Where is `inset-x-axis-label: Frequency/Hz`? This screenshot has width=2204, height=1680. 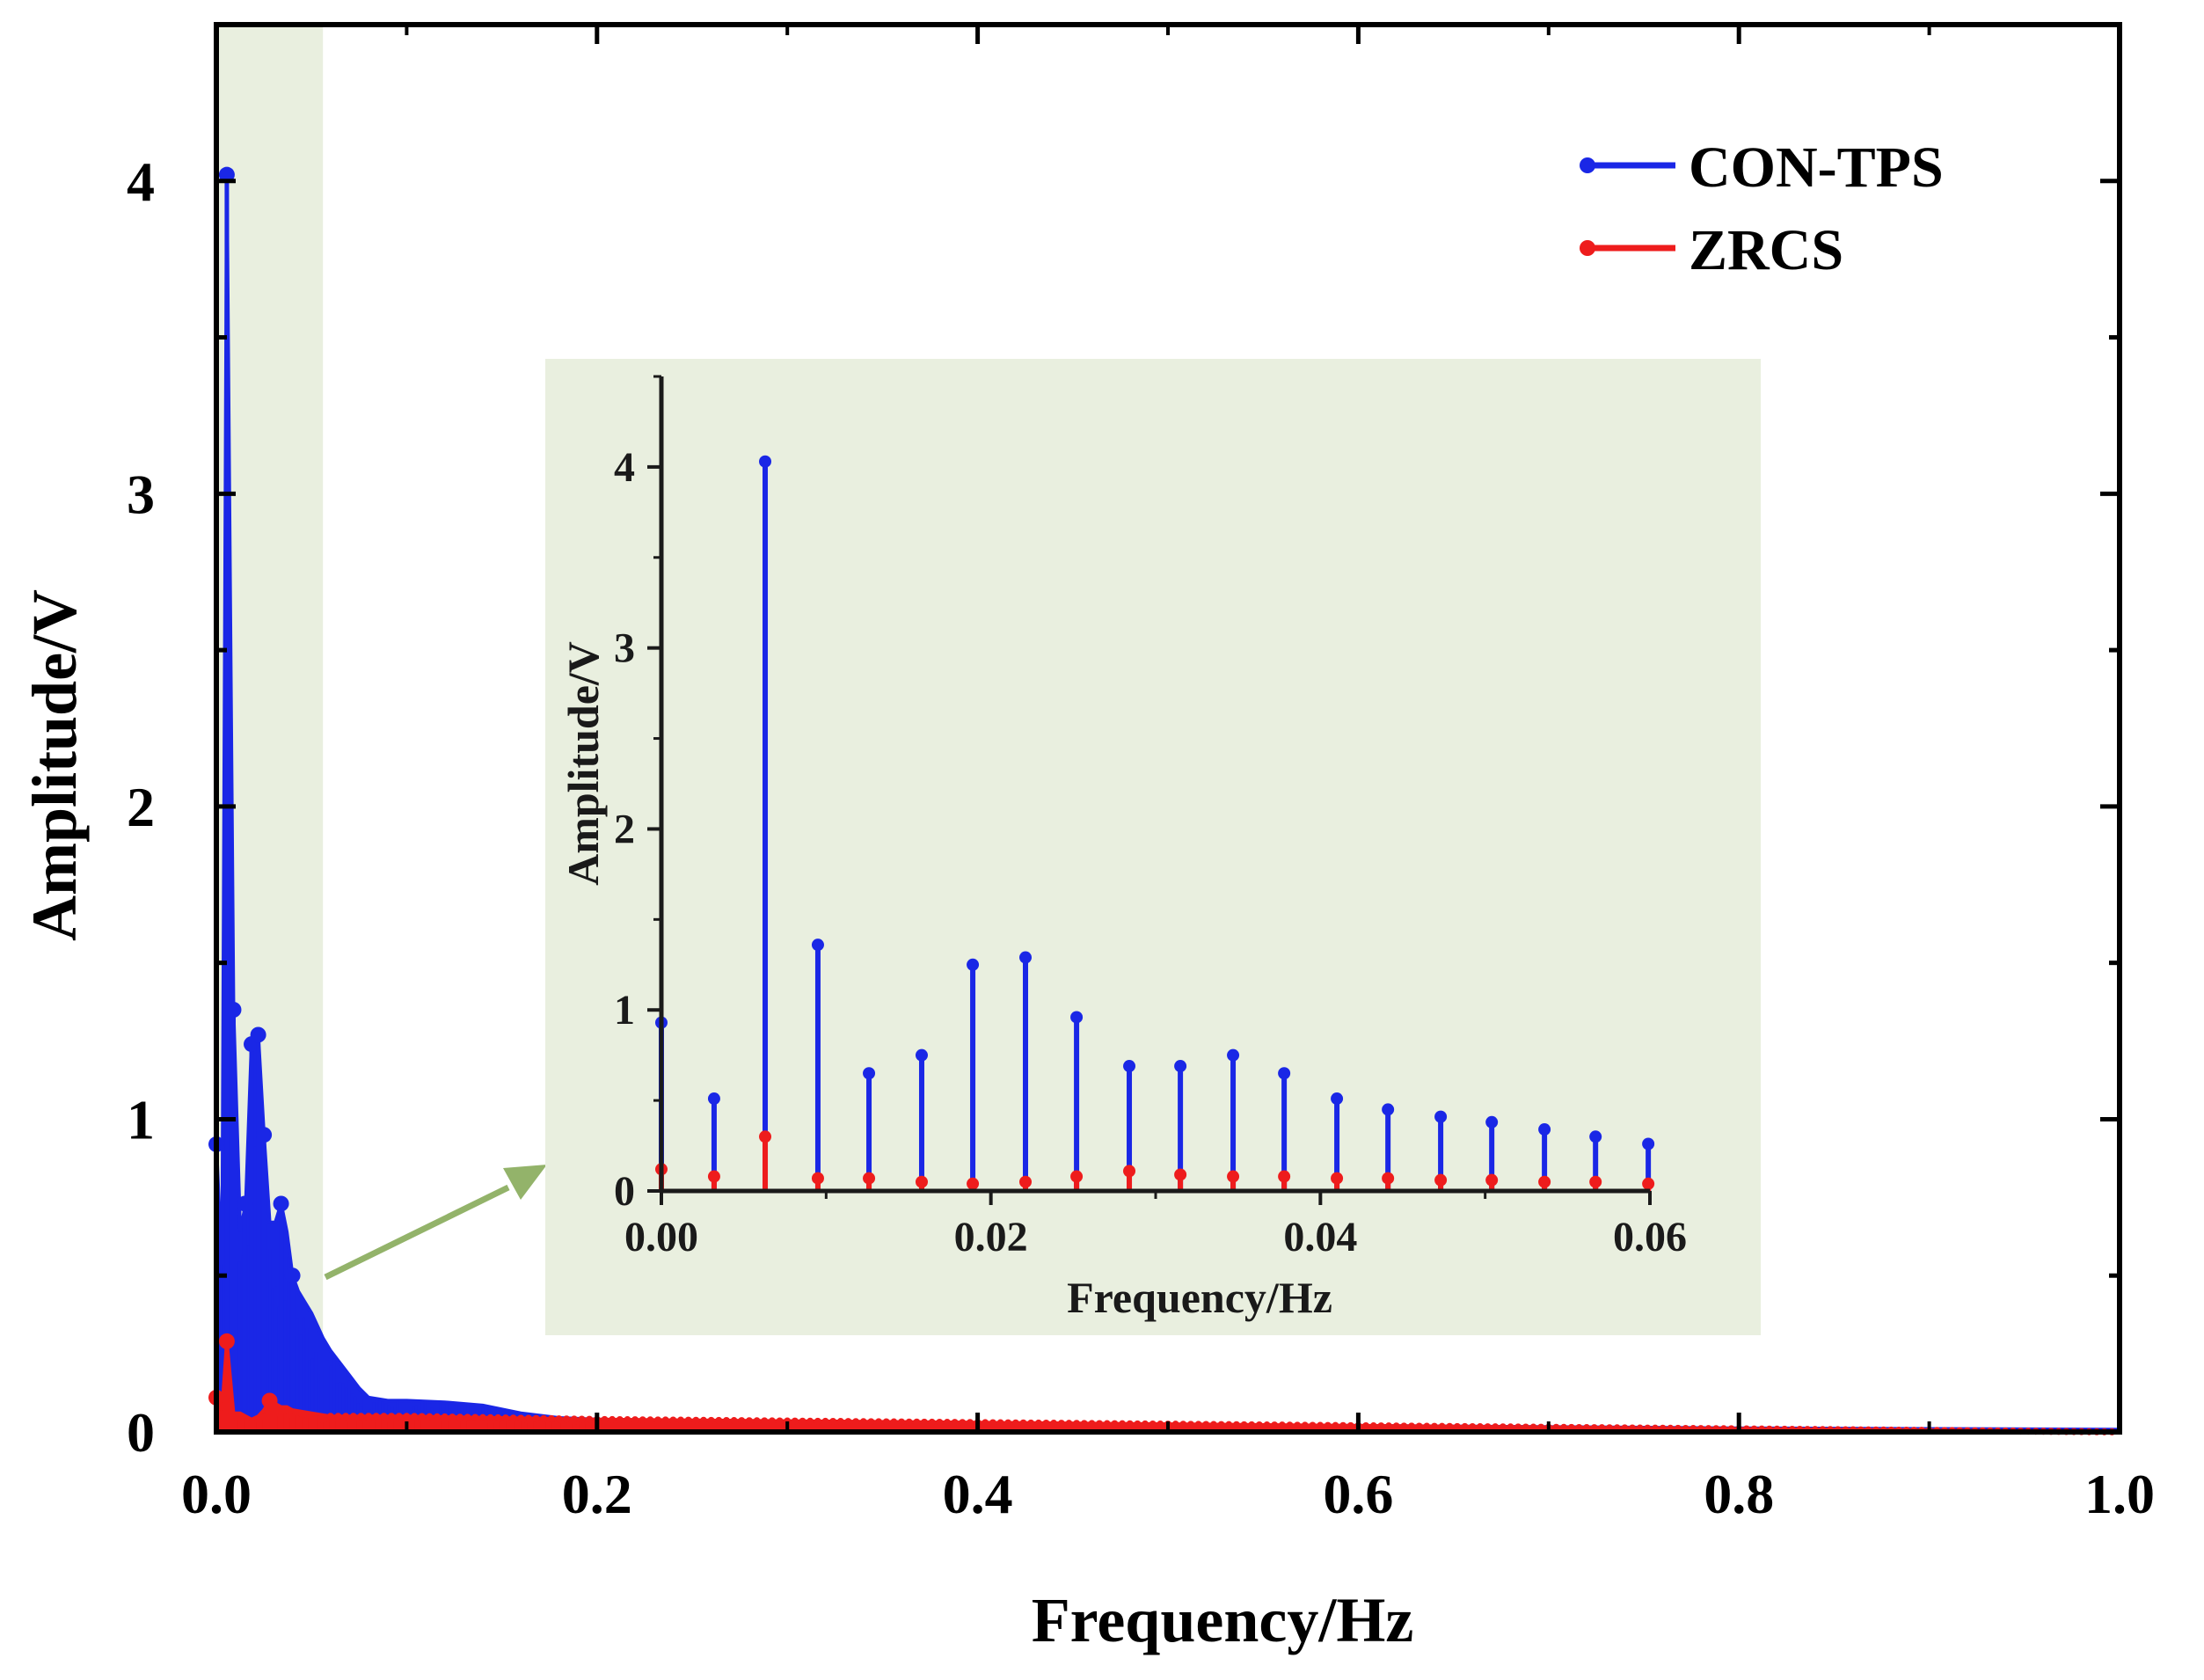 inset-x-axis-label: Frequency/Hz is located at coordinates (1200, 1297).